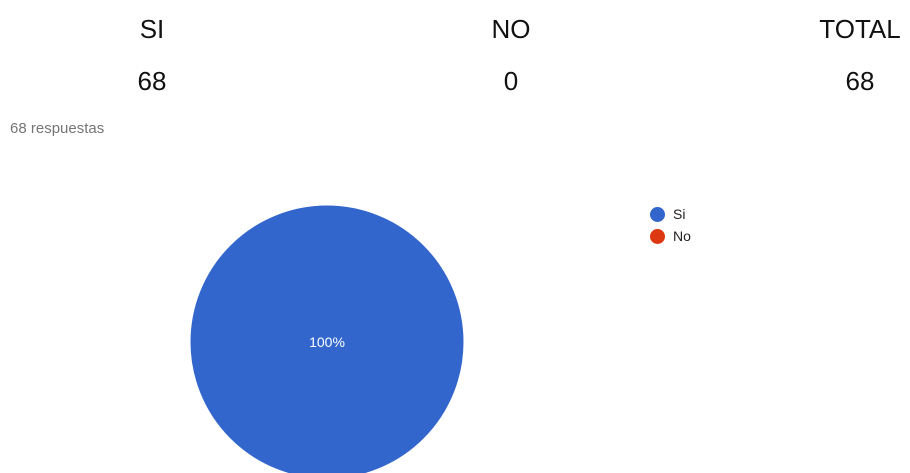 Image resolution: width=910 pixels, height=473 pixels. What do you see at coordinates (860, 29) in the screenshot?
I see `summary-header-total: TOTAL` at bounding box center [860, 29].